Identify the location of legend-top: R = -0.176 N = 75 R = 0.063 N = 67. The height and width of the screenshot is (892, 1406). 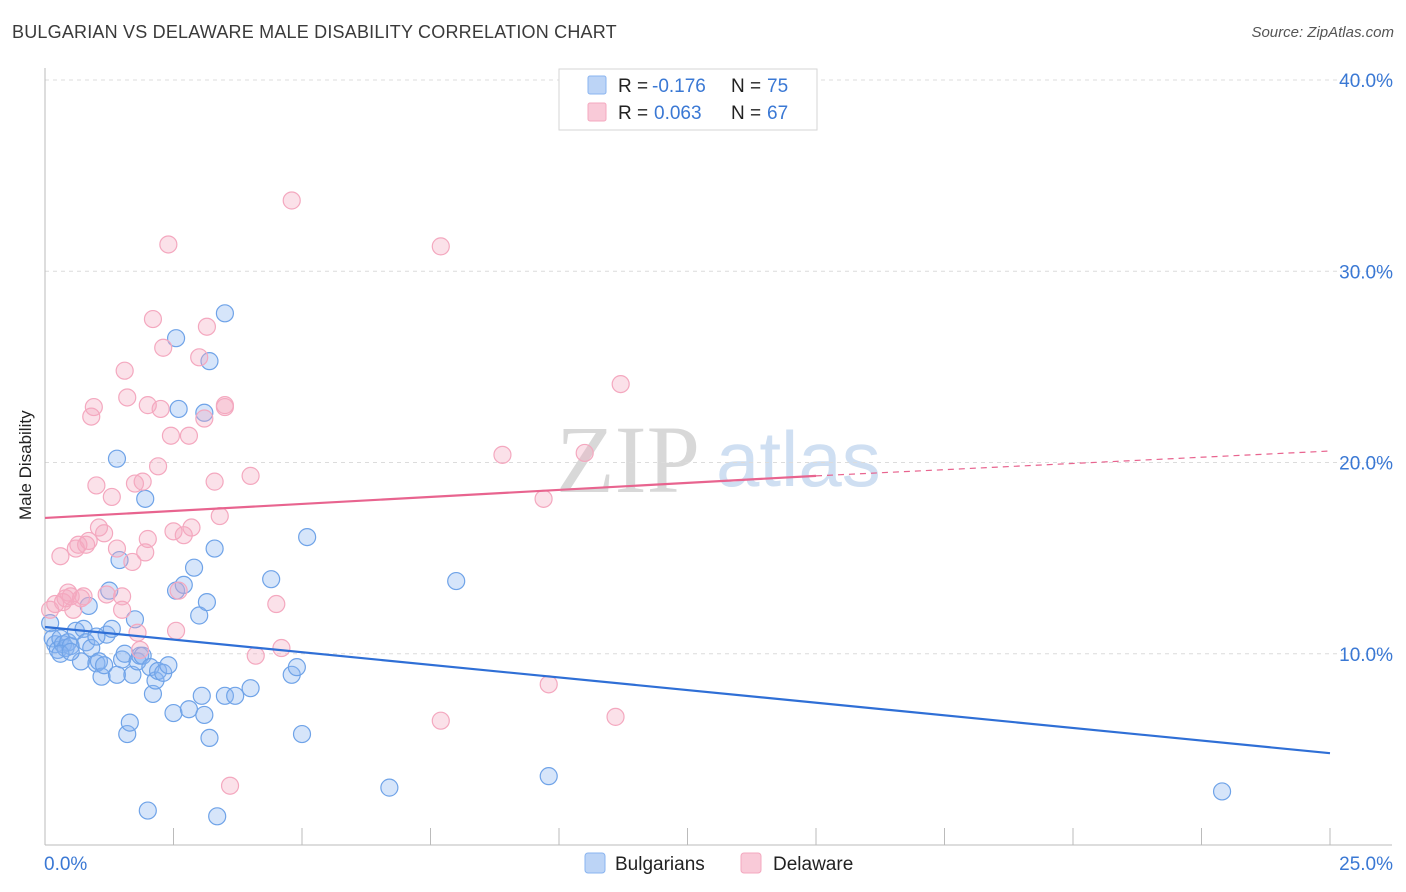
(688, 99).